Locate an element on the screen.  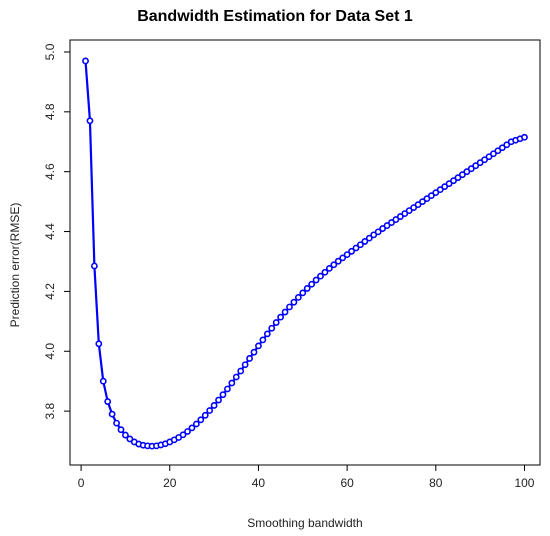
x-tick-label-20: 20 is located at coordinates (170, 483).